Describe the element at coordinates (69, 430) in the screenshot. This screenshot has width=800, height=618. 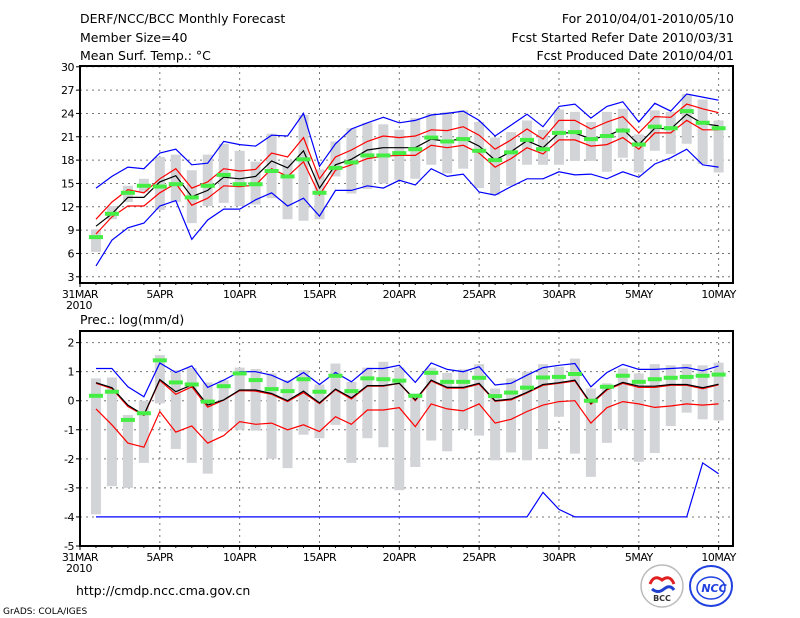
I see `y-tick-label: -1` at that location.